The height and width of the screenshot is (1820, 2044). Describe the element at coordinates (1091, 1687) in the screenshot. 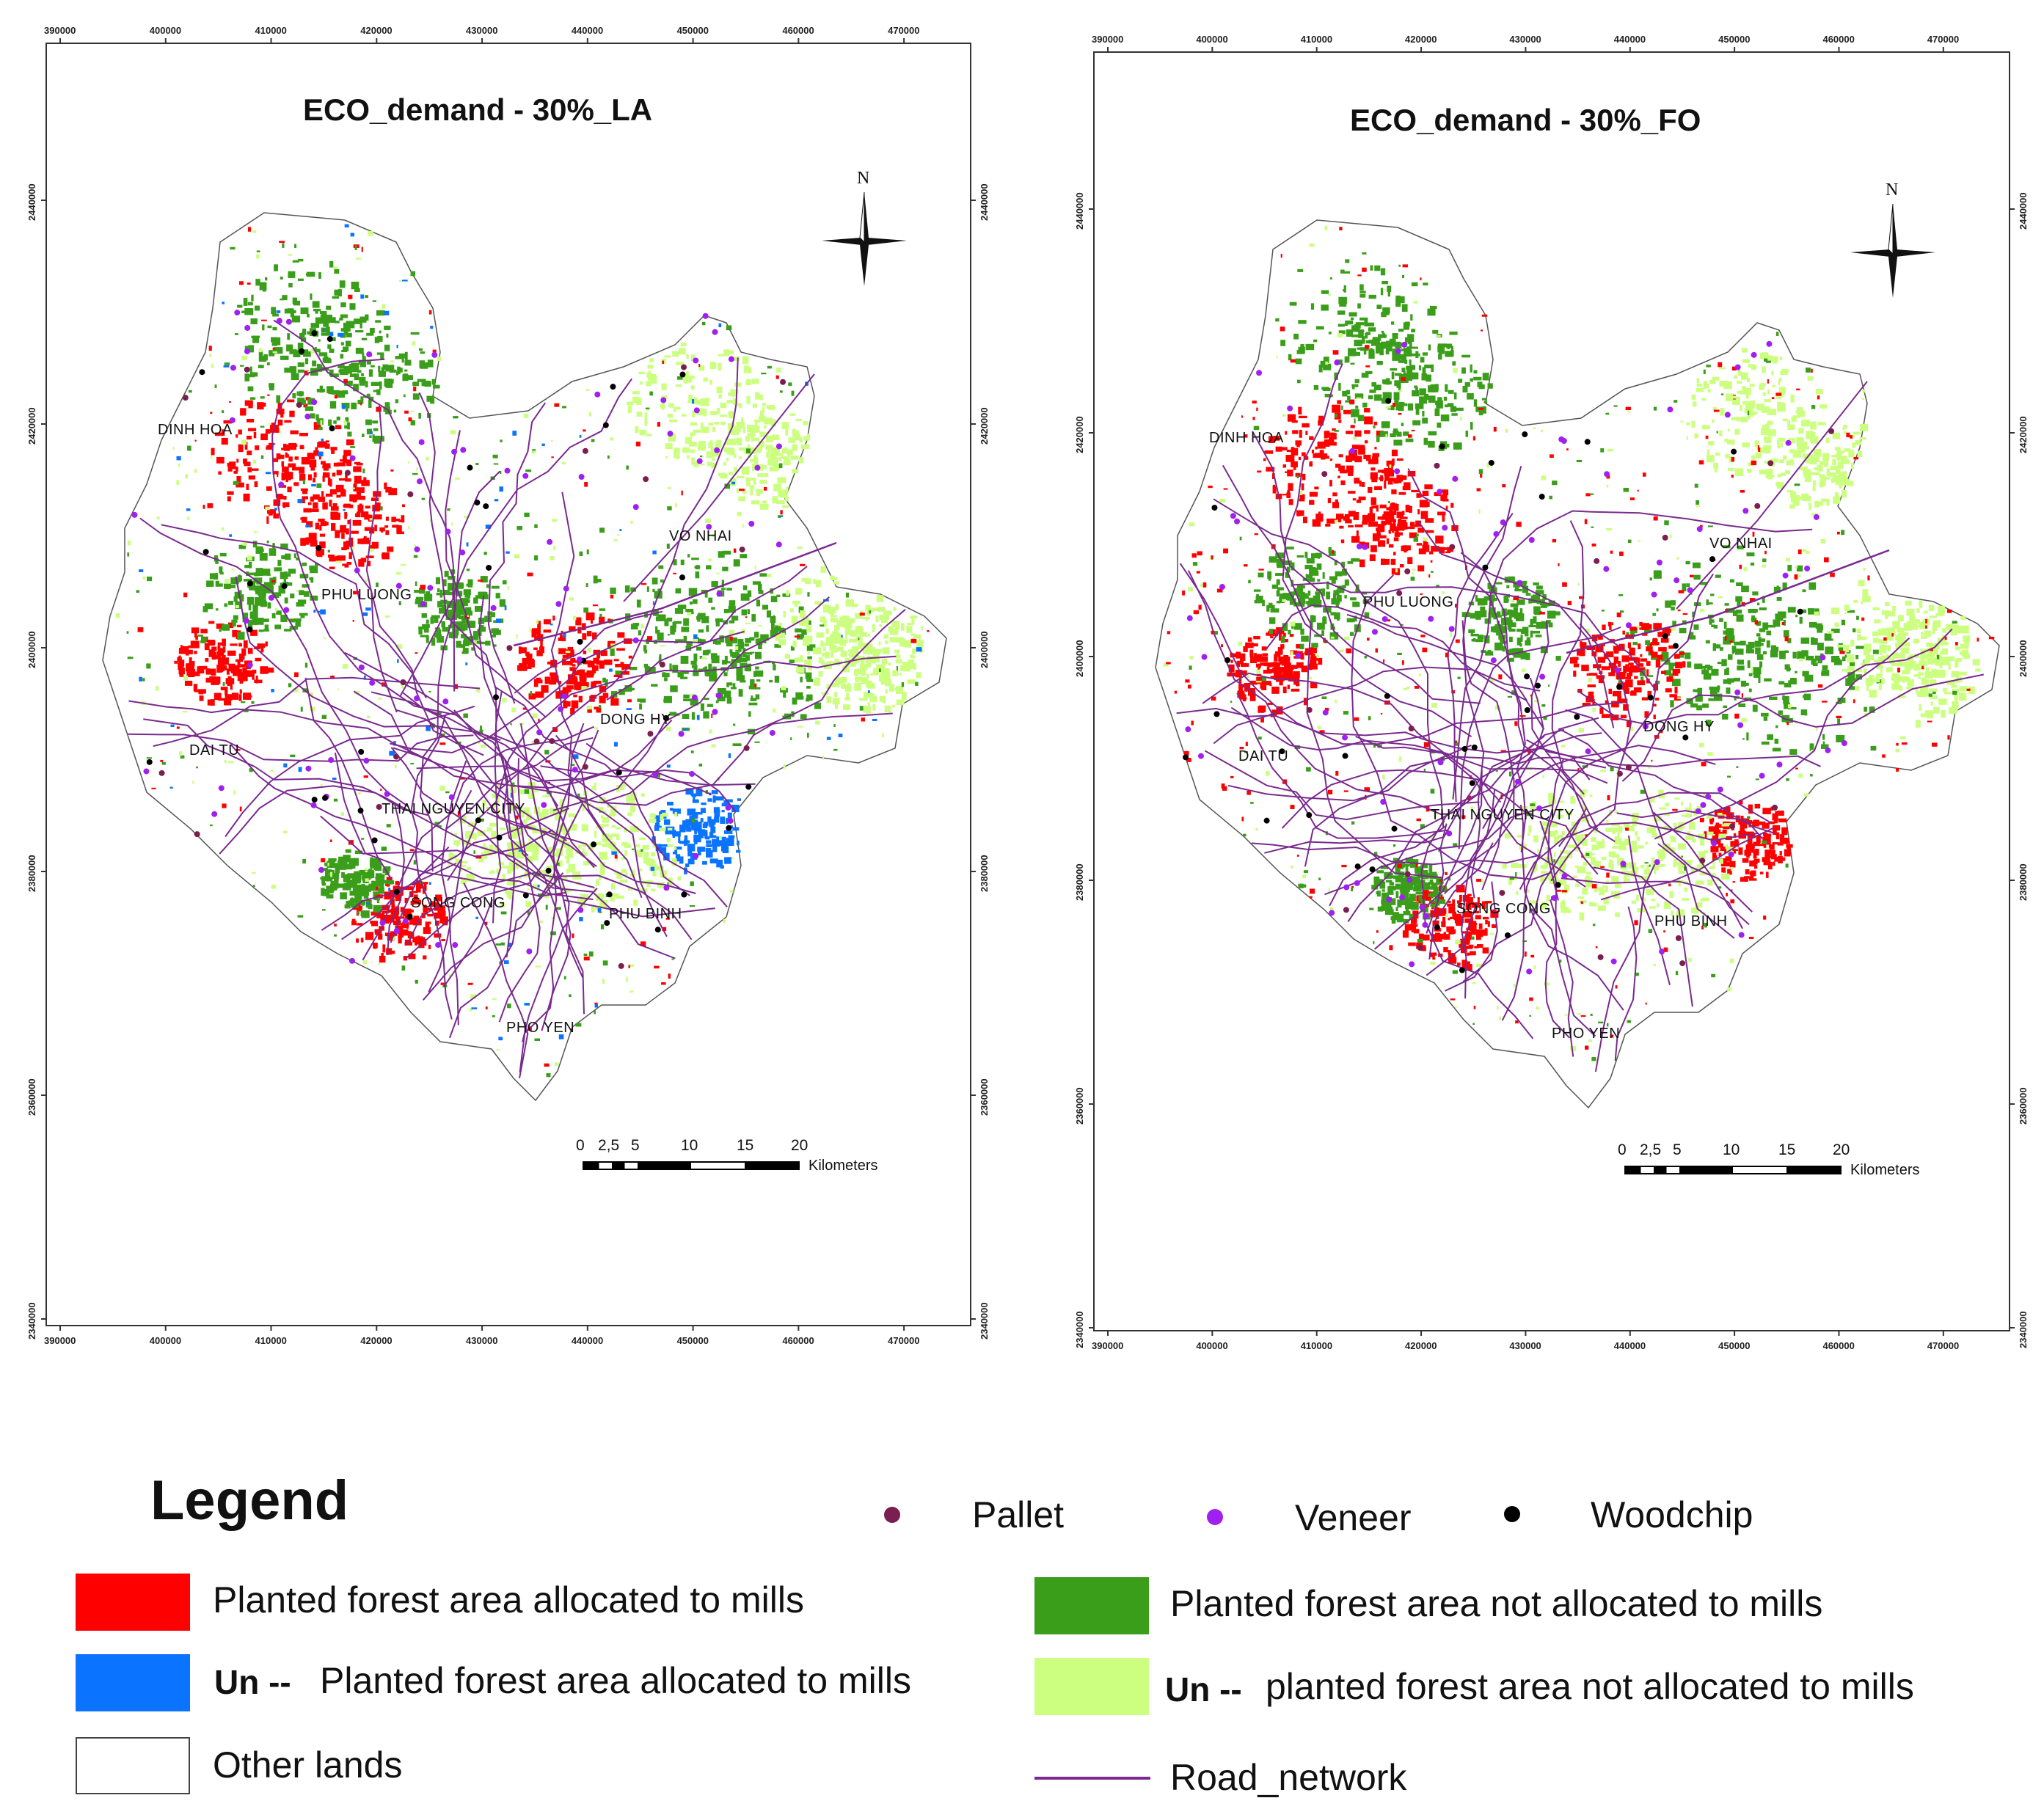

I see `swatch-un-planted-not-allocated` at that location.